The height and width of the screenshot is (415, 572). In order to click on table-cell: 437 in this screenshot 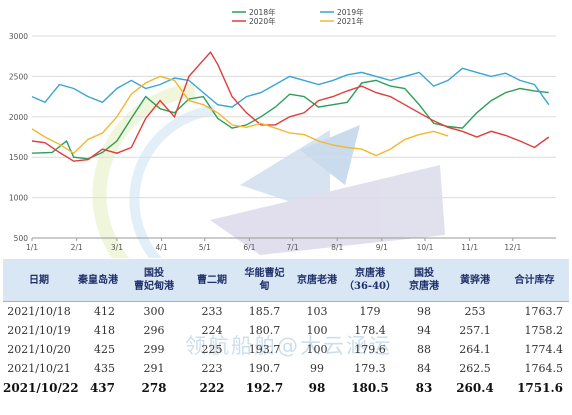, I will do `click(102, 387)`.